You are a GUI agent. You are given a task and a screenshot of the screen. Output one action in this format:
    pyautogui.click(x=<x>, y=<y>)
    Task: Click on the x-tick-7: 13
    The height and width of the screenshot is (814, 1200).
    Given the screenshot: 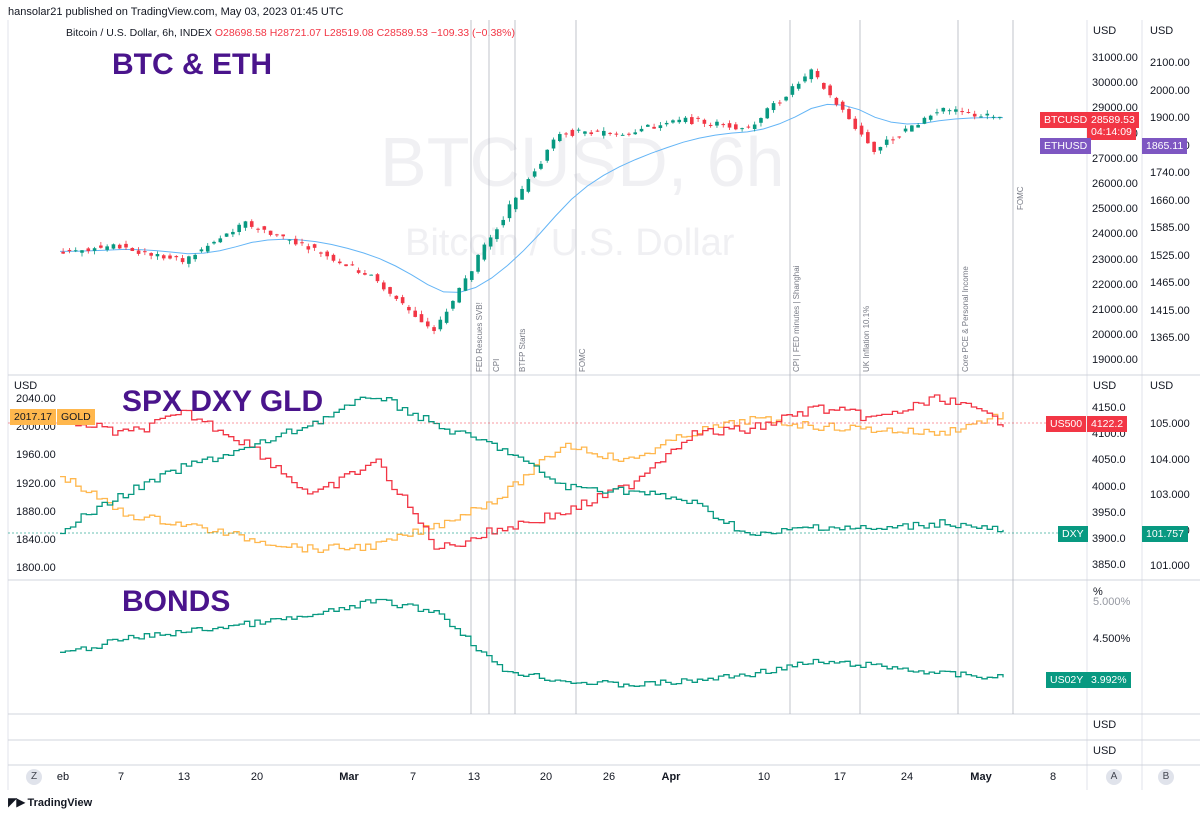 What is the action you would take?
    pyautogui.click(x=474, y=777)
    